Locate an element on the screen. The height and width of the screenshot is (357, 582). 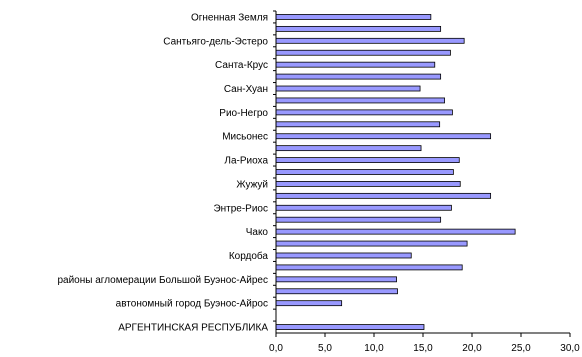
category-label: Кордоба is located at coordinates (249, 256).